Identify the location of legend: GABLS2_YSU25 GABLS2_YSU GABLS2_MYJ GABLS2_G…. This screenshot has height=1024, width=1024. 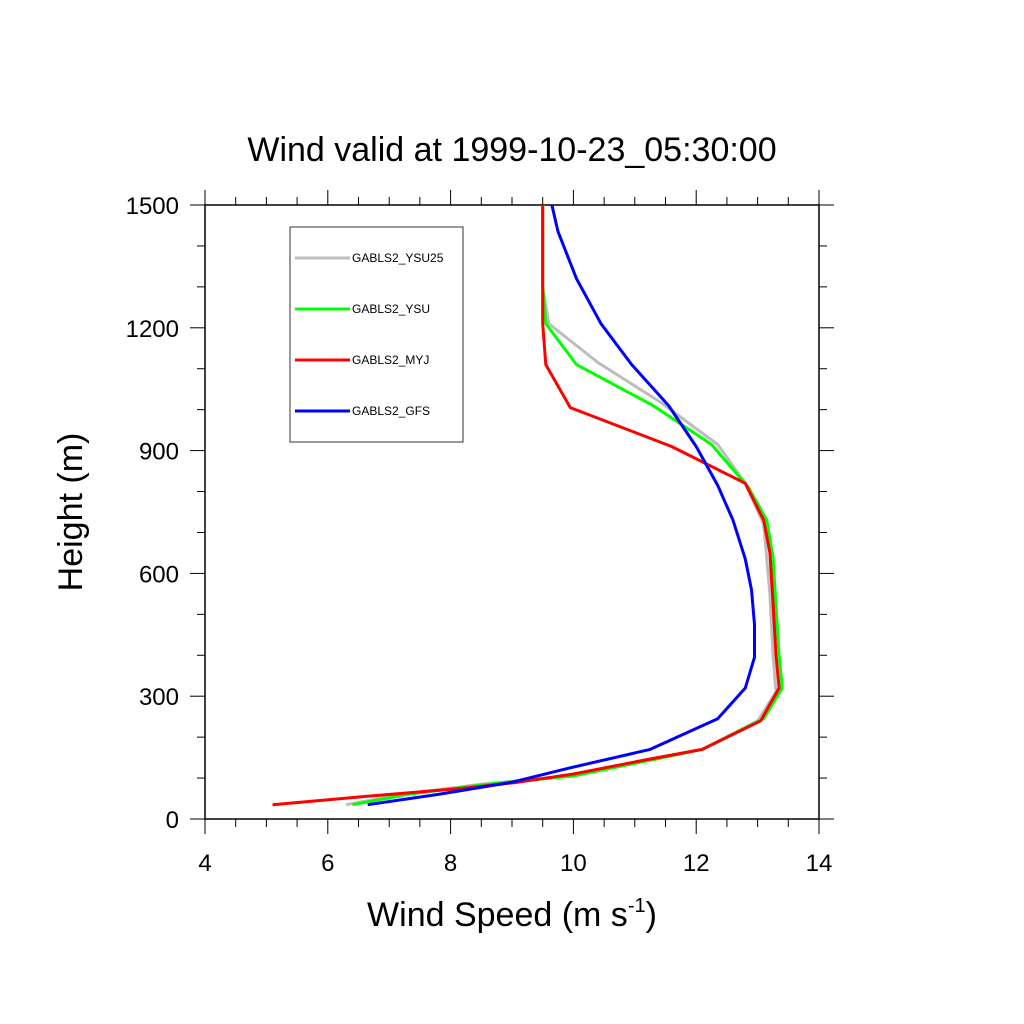
(376, 334).